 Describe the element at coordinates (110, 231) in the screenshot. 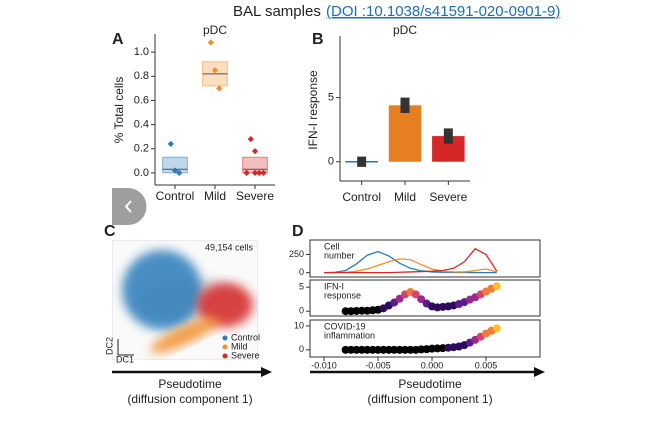

I see `panel-letter: C` at that location.